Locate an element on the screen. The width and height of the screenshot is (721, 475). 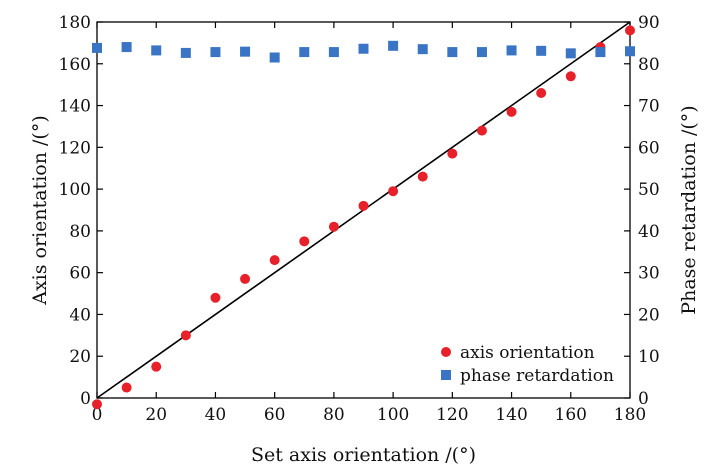
x-tick-label-5: 100 is located at coordinates (393, 415).